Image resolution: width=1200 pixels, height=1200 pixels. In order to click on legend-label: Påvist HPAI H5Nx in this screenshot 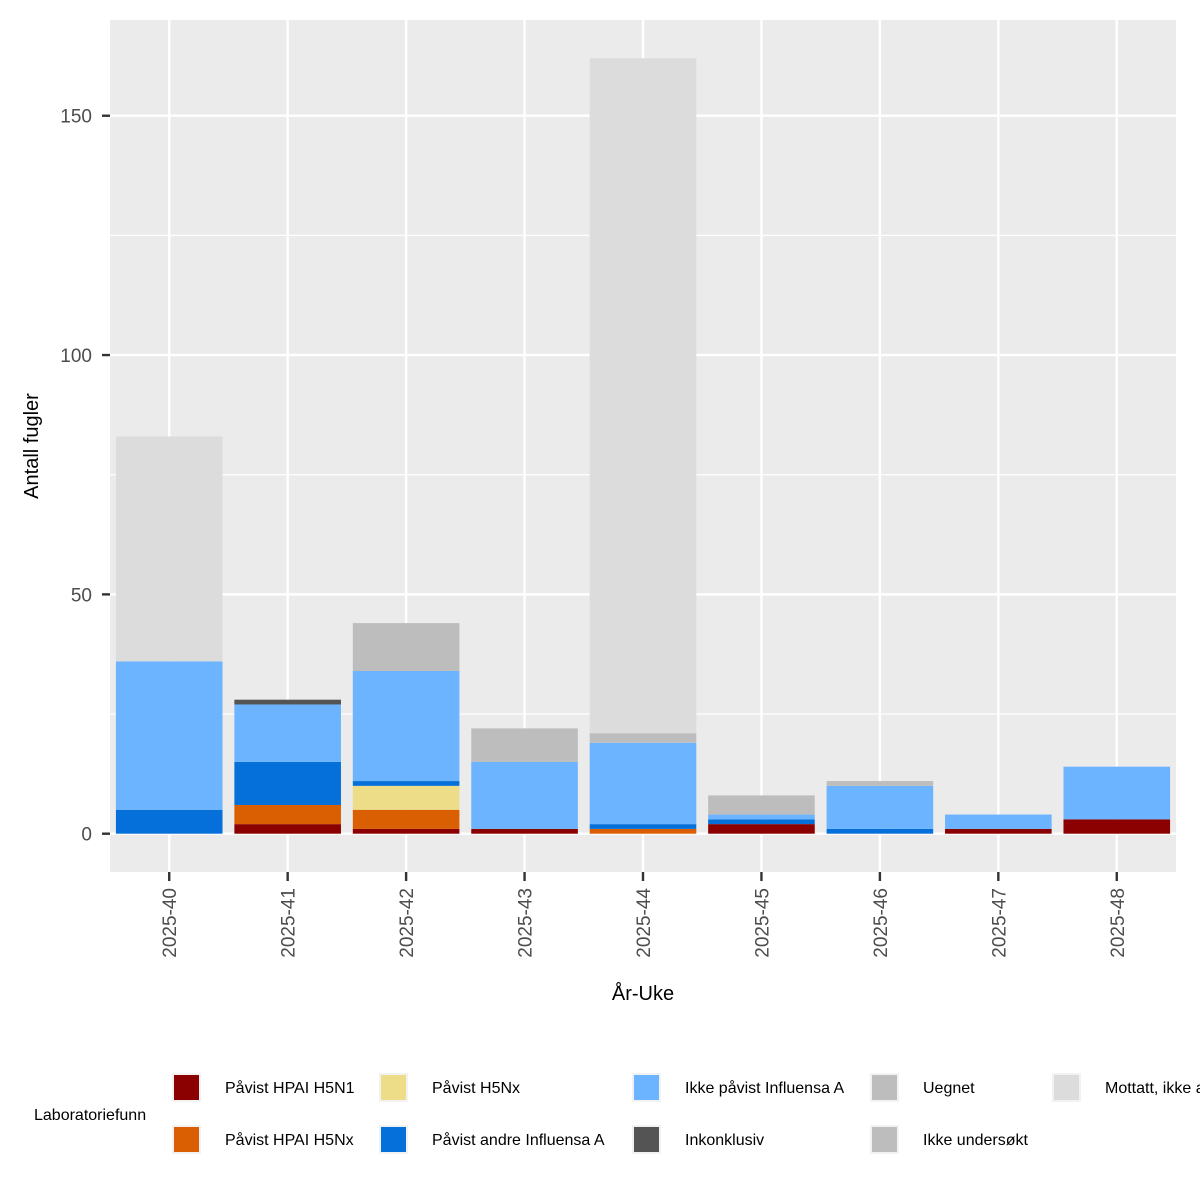, I will do `click(289, 1140)`.